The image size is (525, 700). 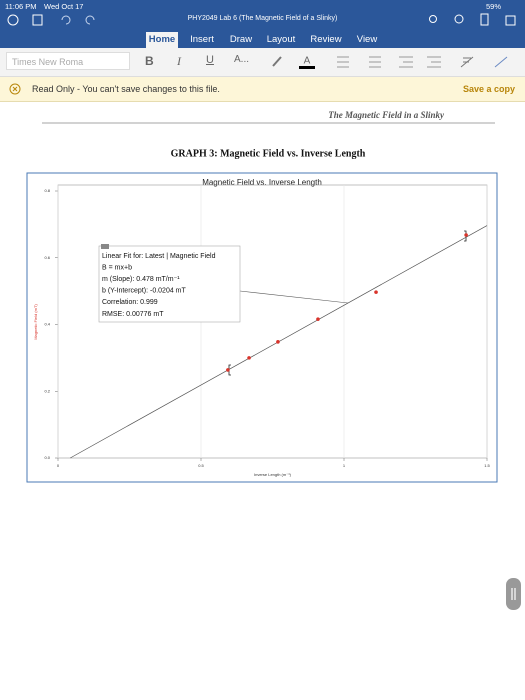 I want to click on annotation-line: b (Y-Intercept): -0.0204 mT, so click(x=144, y=291).